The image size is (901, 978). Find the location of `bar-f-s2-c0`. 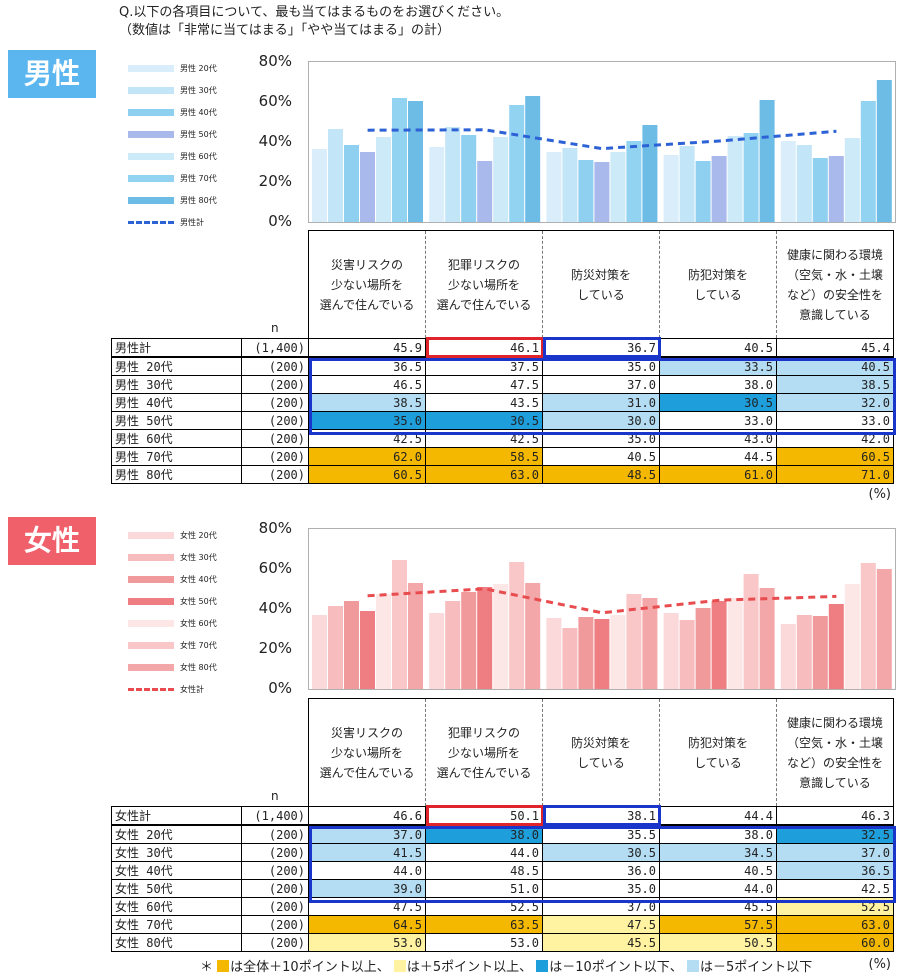

bar-f-s2-c0 is located at coordinates (351, 645).